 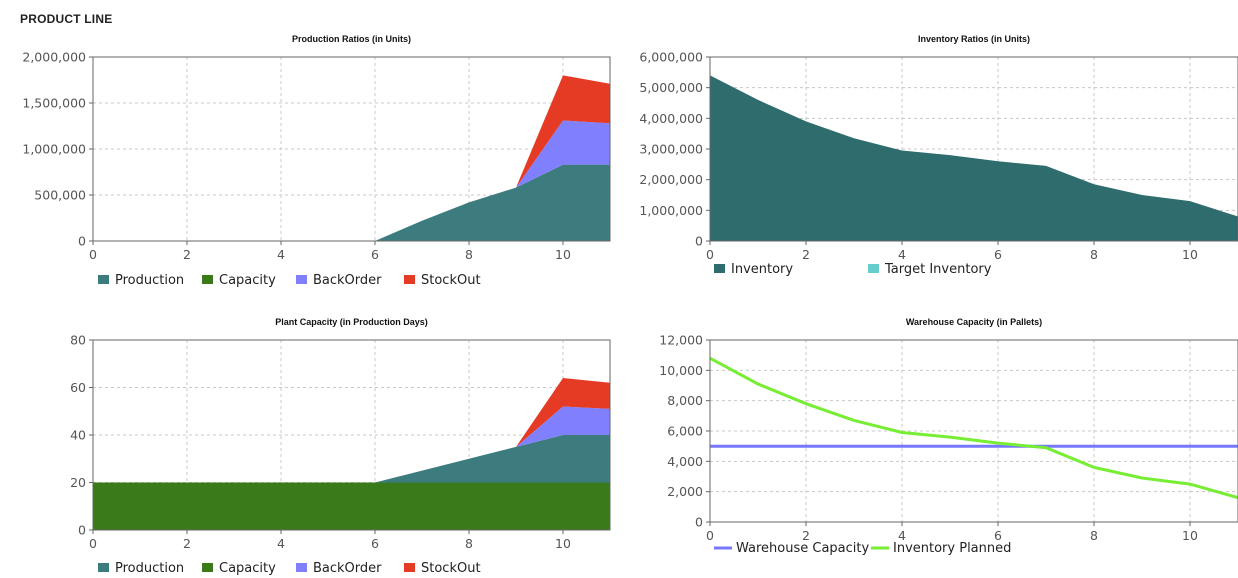 I want to click on y-tick-label: 8,000, so click(x=685, y=400).